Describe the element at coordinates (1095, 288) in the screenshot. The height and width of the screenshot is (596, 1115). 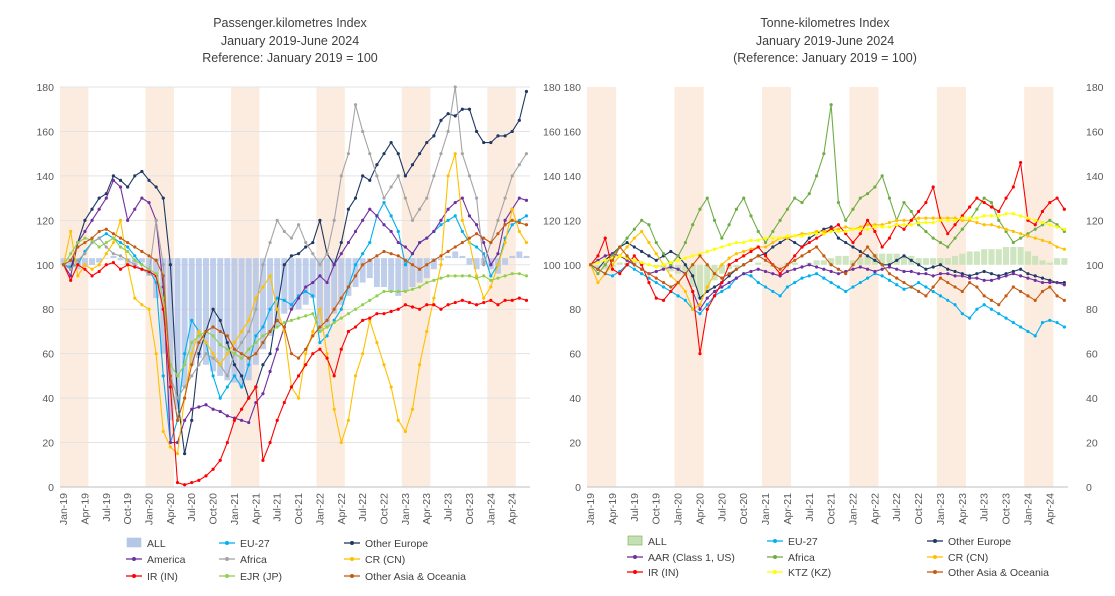
I see `right-y-axis-right: 0 20 40 60 80 100 120 140 160 180` at that location.